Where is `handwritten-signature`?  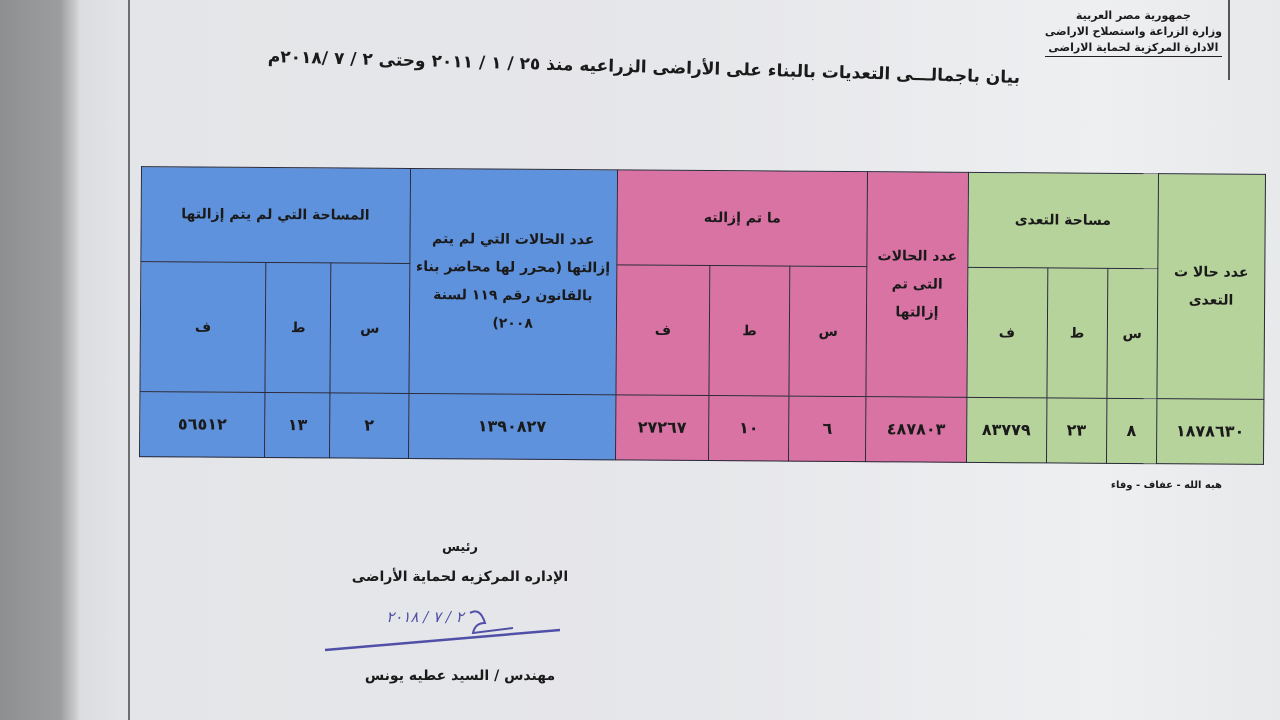
handwritten-signature is located at coordinates (442, 631).